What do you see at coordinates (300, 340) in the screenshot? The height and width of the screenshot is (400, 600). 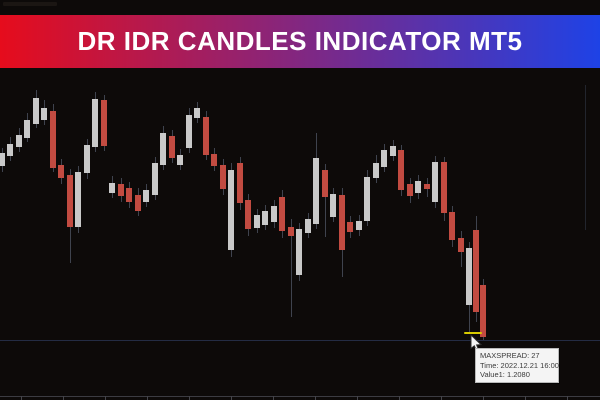 I see `chart-bottom-border` at bounding box center [300, 340].